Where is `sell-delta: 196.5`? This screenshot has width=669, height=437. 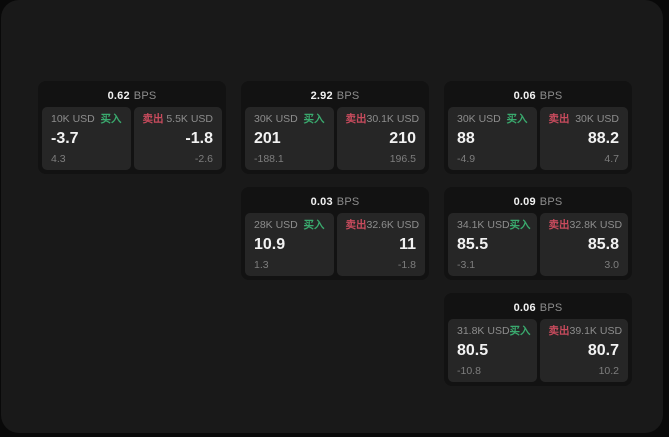
sell-delta: 196.5 is located at coordinates (402, 158).